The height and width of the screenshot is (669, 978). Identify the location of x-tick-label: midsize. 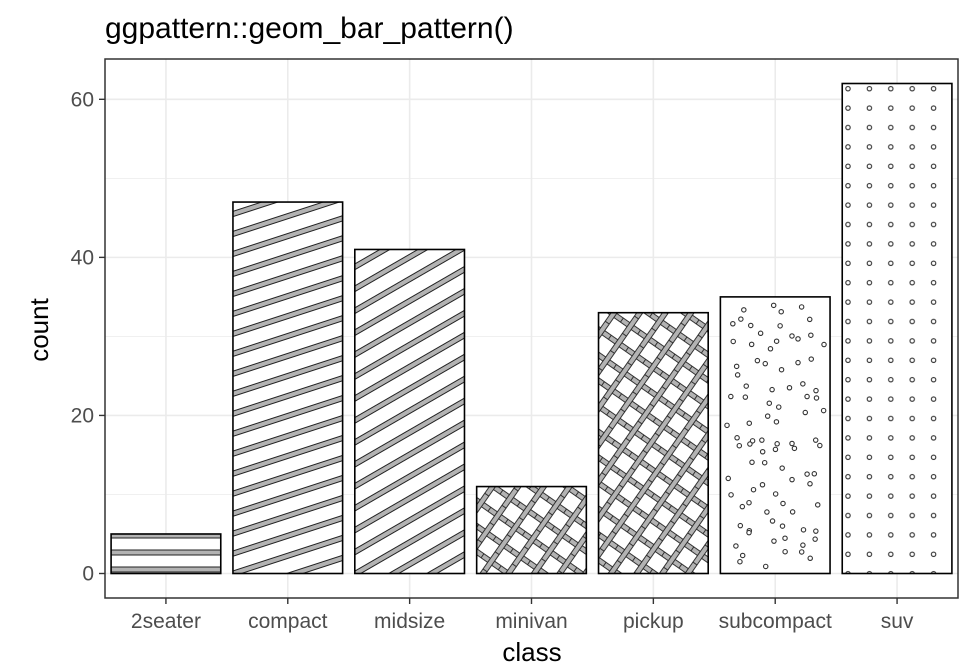
(409, 621).